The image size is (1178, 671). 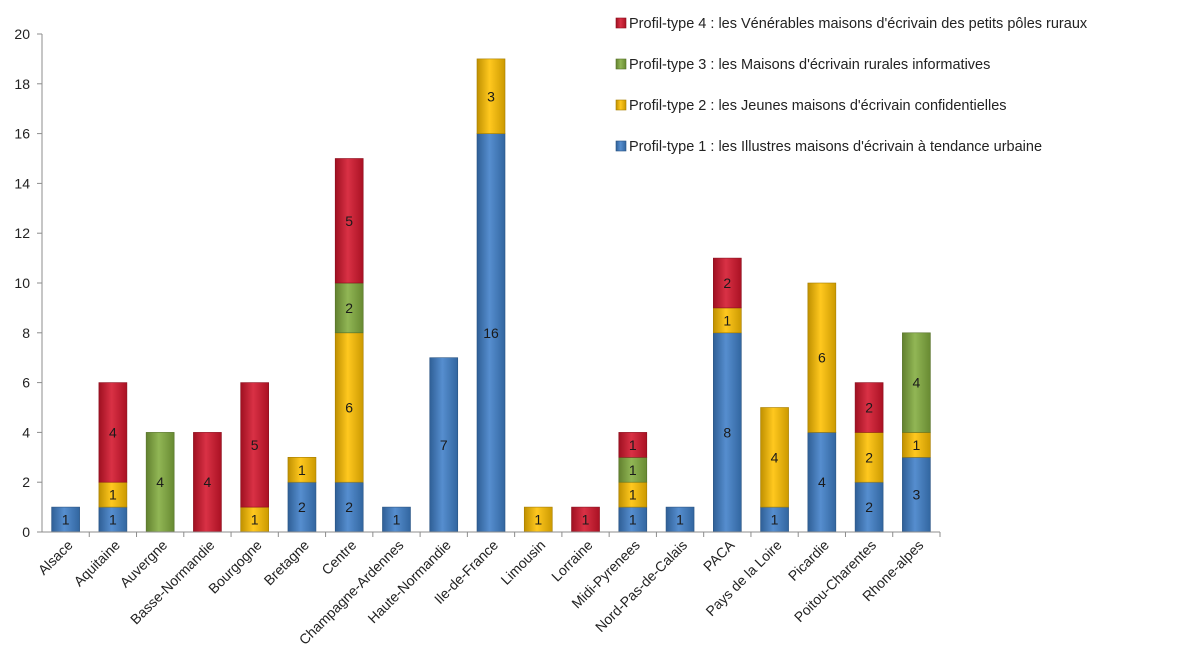 I want to click on data-label-paca-profil-4: 2, so click(x=727, y=283).